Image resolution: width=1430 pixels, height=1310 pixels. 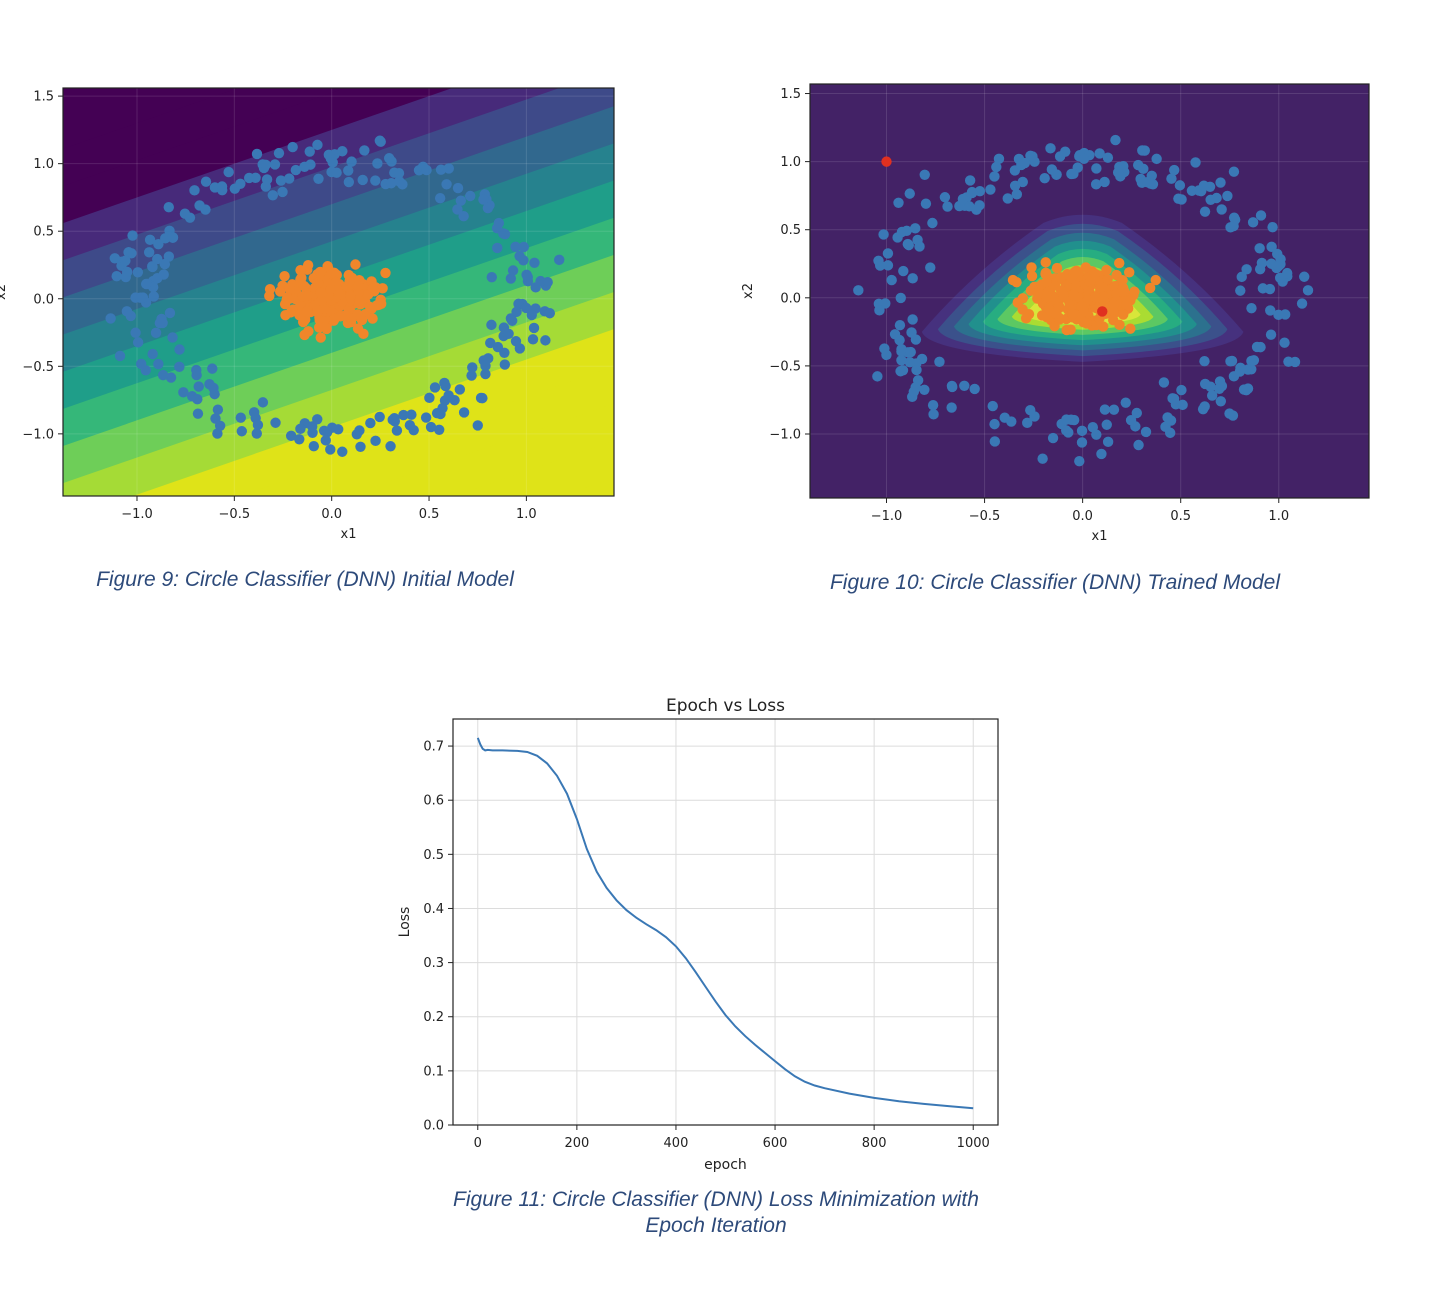 What do you see at coordinates (433, 1126) in the screenshot?
I see `y-tick-label: 0.0` at bounding box center [433, 1126].